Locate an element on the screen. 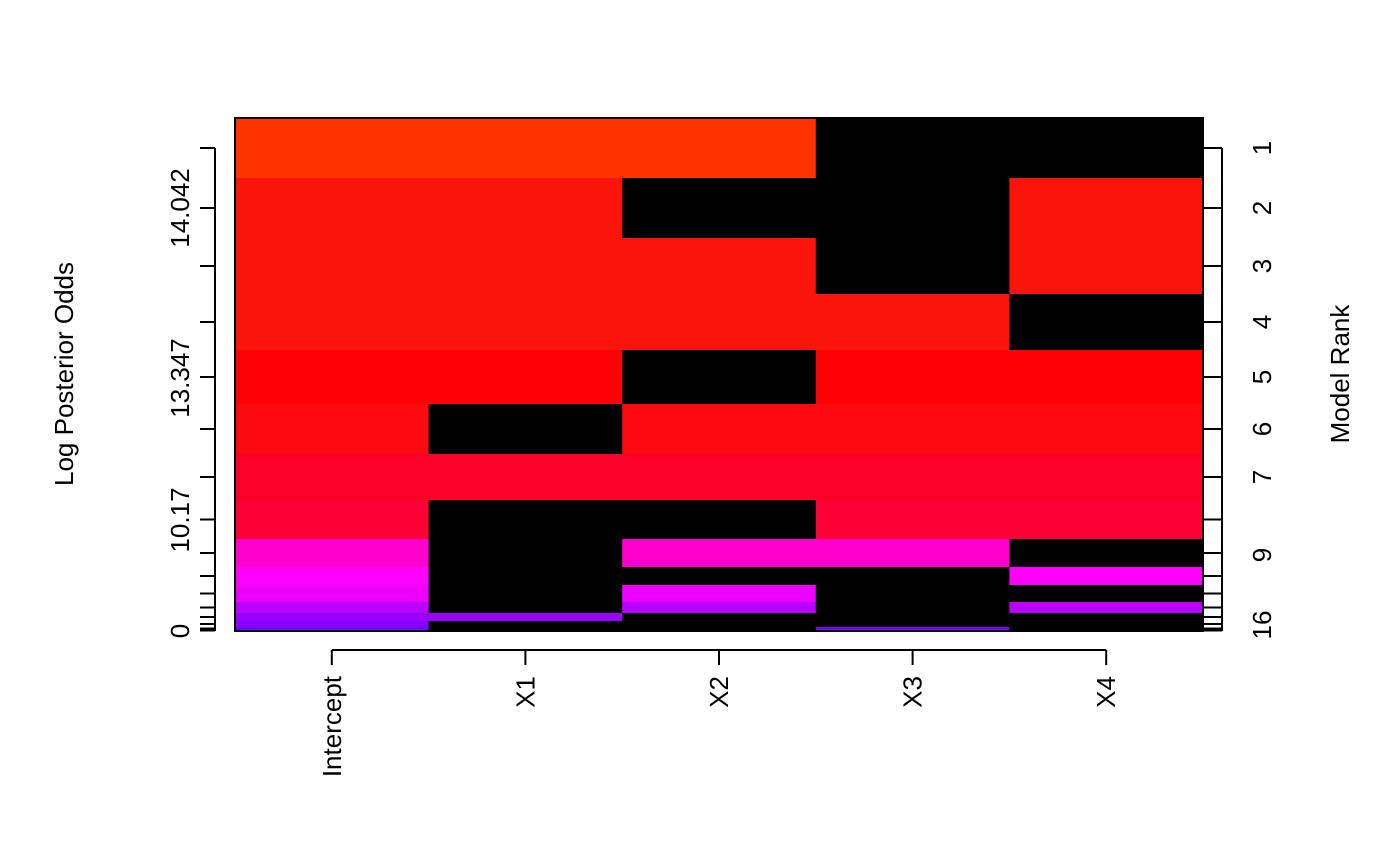  left-axis-title: Log Posterior Odds is located at coordinates (64, 374).